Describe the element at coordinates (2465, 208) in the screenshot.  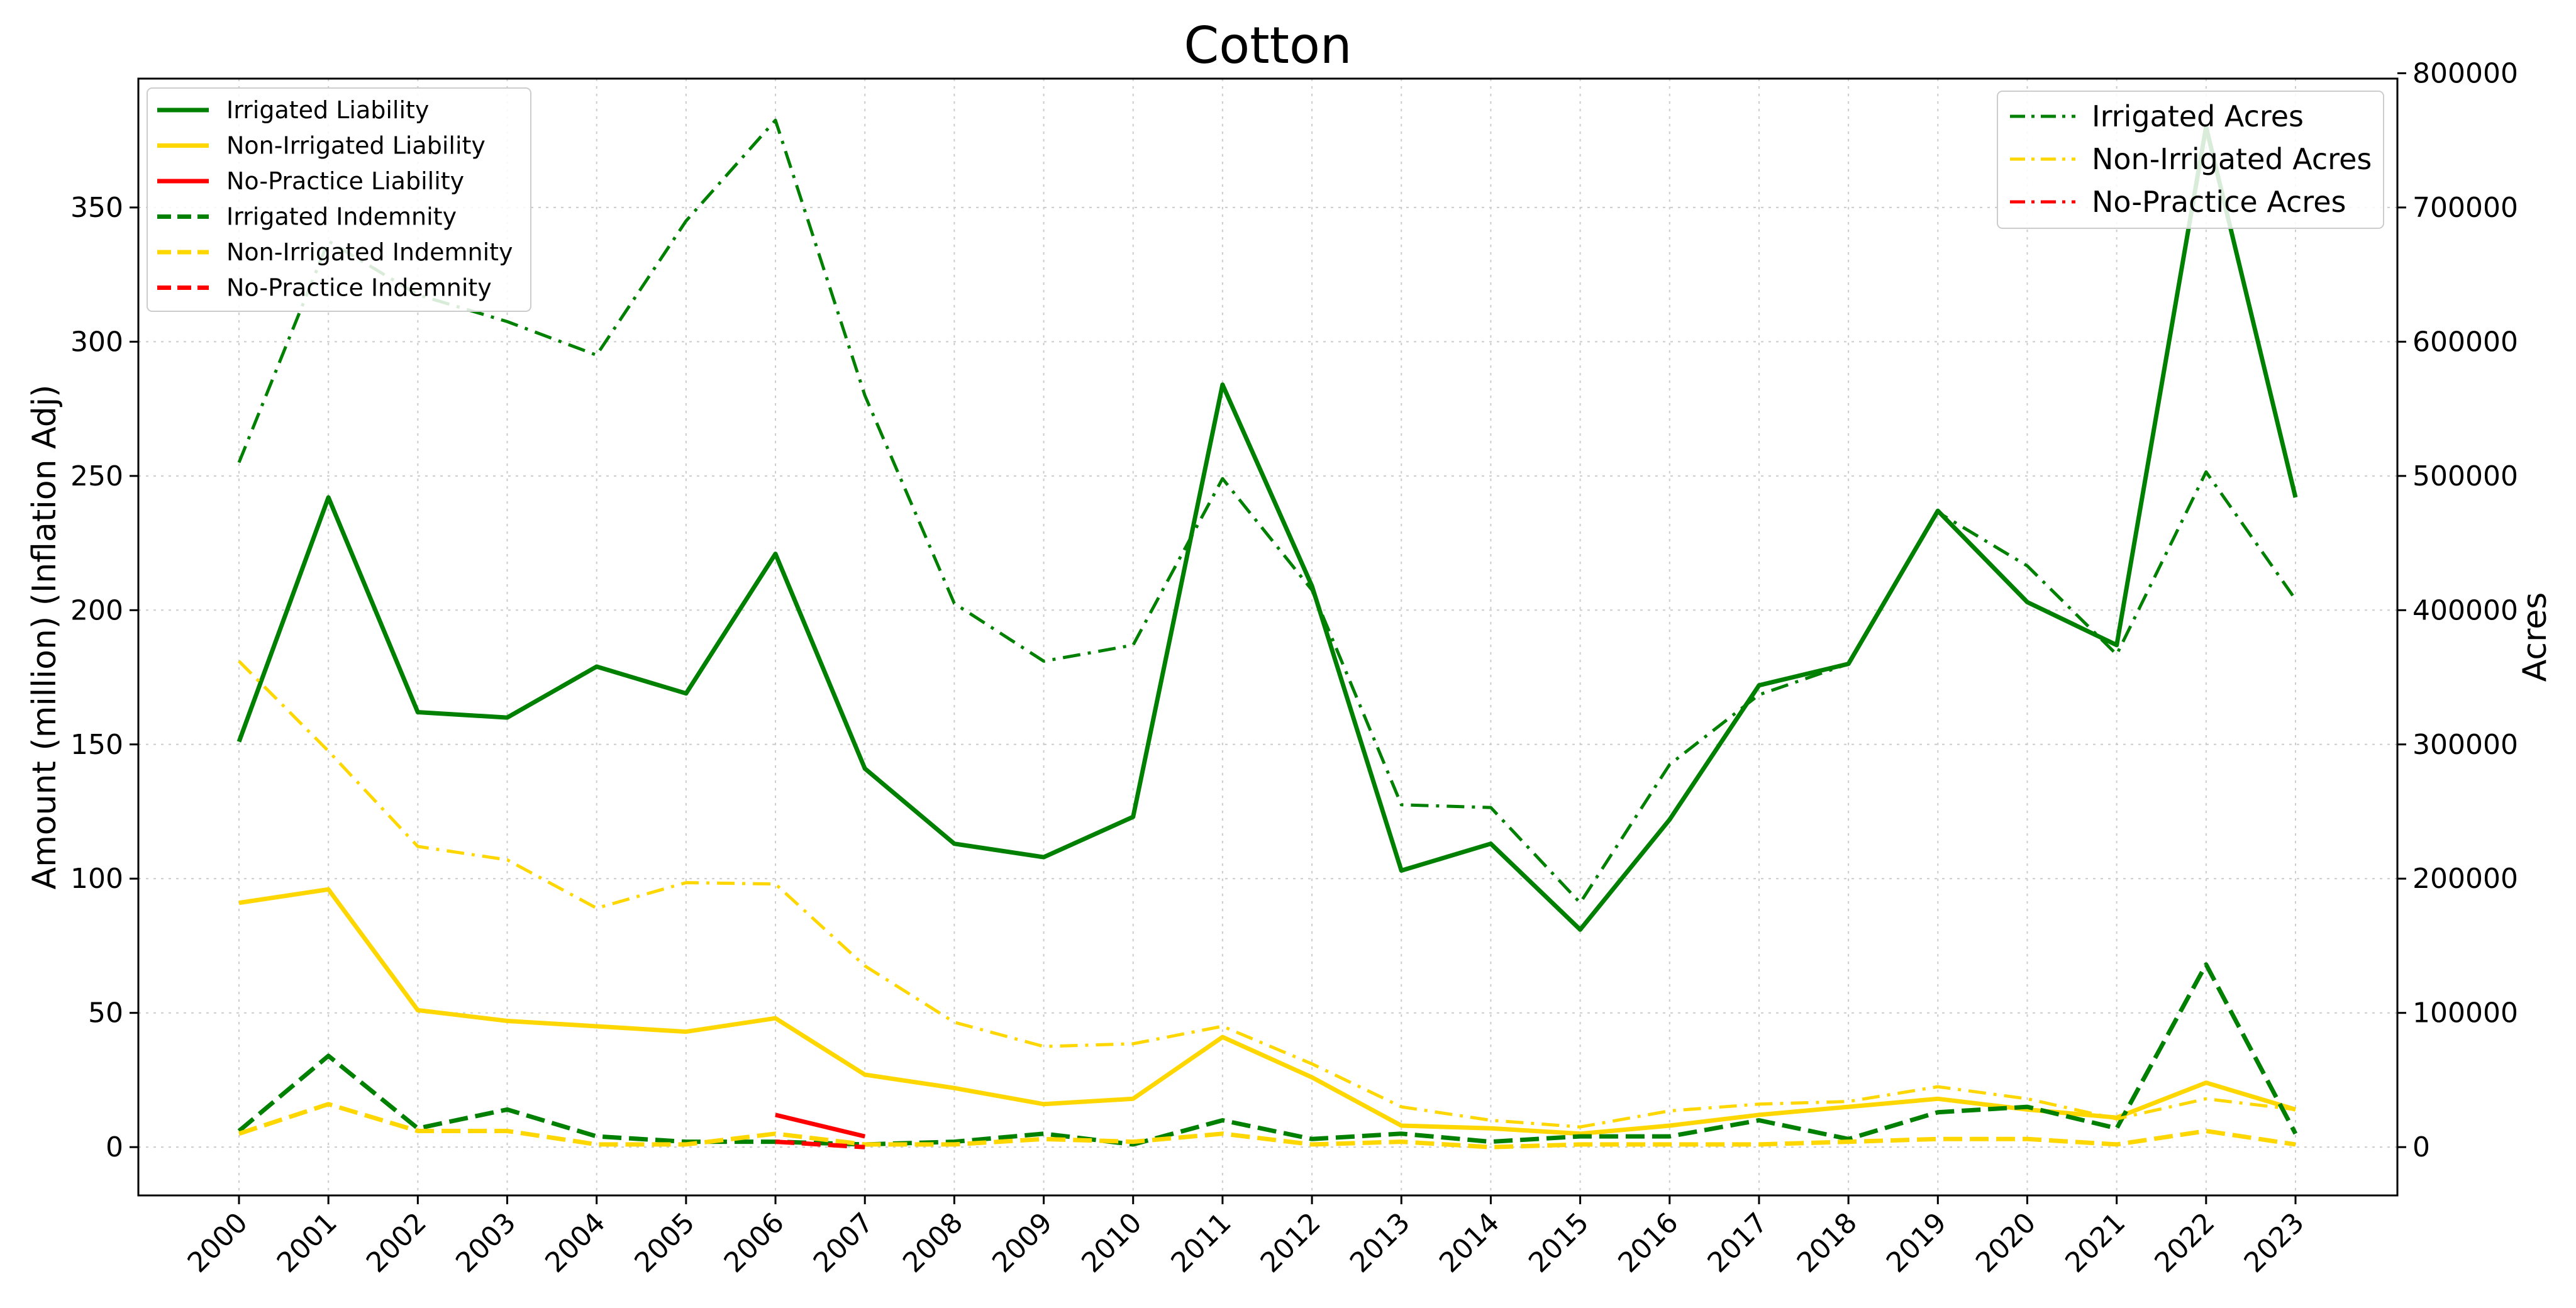
I see `y-right-tick-label: 700000` at that location.